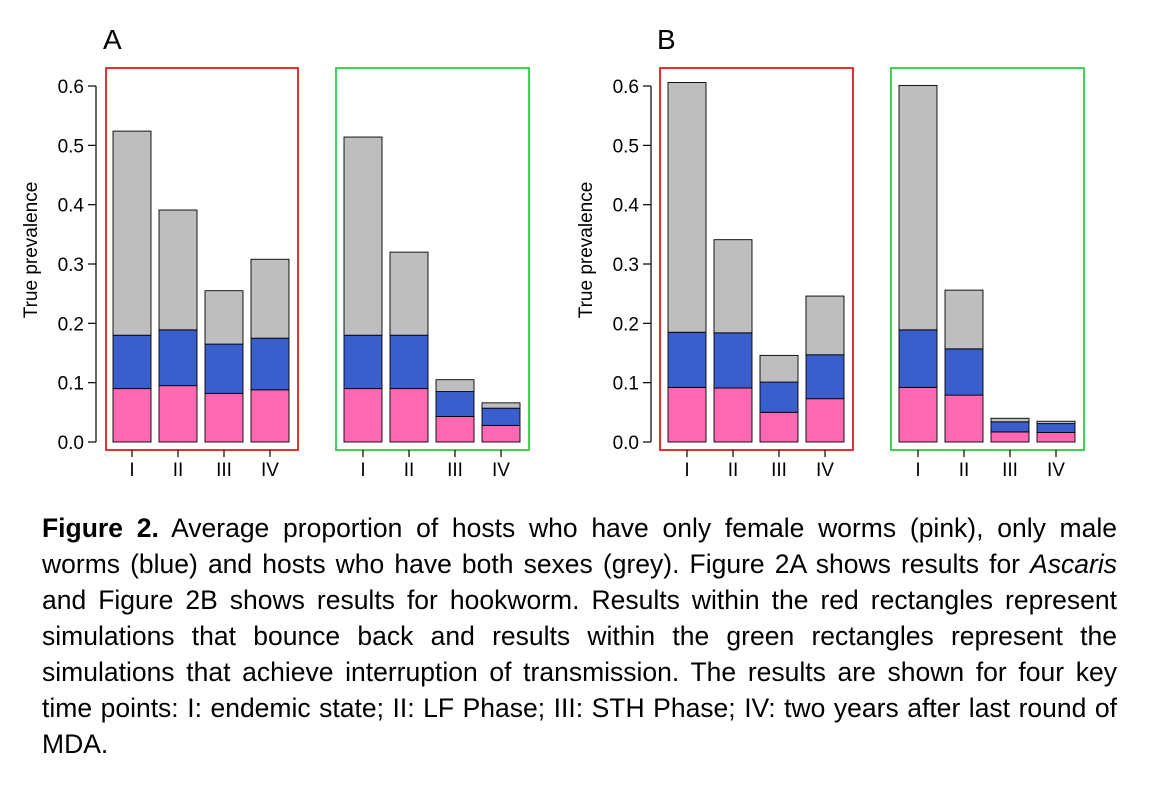 The height and width of the screenshot is (797, 1149). I want to click on panel-a-bounce-back-bar-iii-male-only, so click(224, 368).